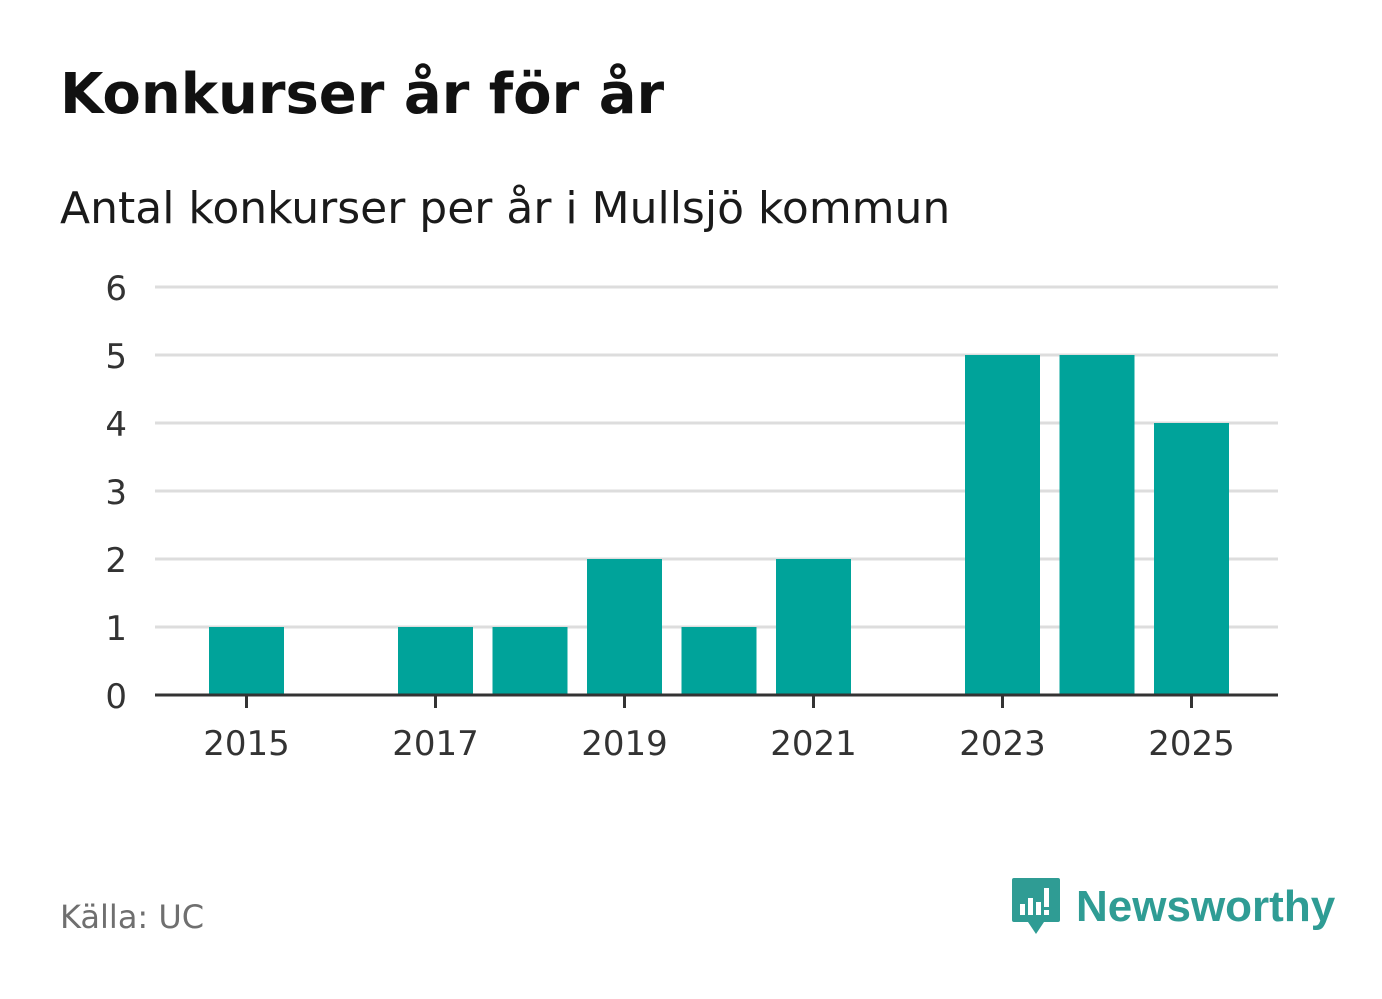  Describe the element at coordinates (1191, 559) in the screenshot. I see `bar-2025` at that location.